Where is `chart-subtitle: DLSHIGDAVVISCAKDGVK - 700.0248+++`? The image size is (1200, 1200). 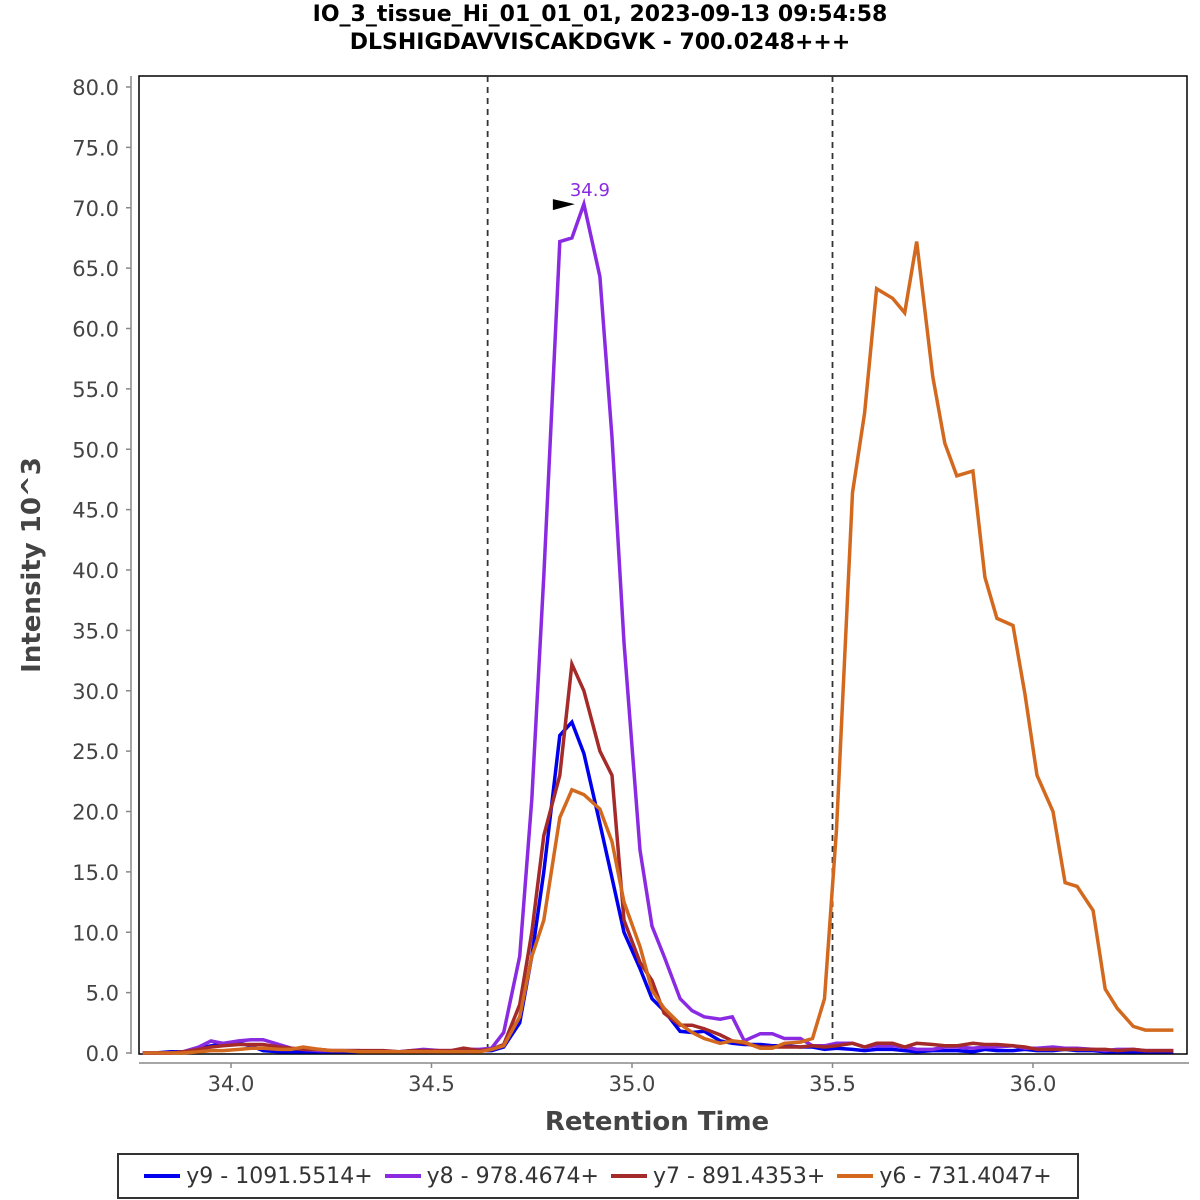 chart-subtitle: DLSHIGDAVVISCAKDGVK - 700.0248+++ is located at coordinates (600, 42).